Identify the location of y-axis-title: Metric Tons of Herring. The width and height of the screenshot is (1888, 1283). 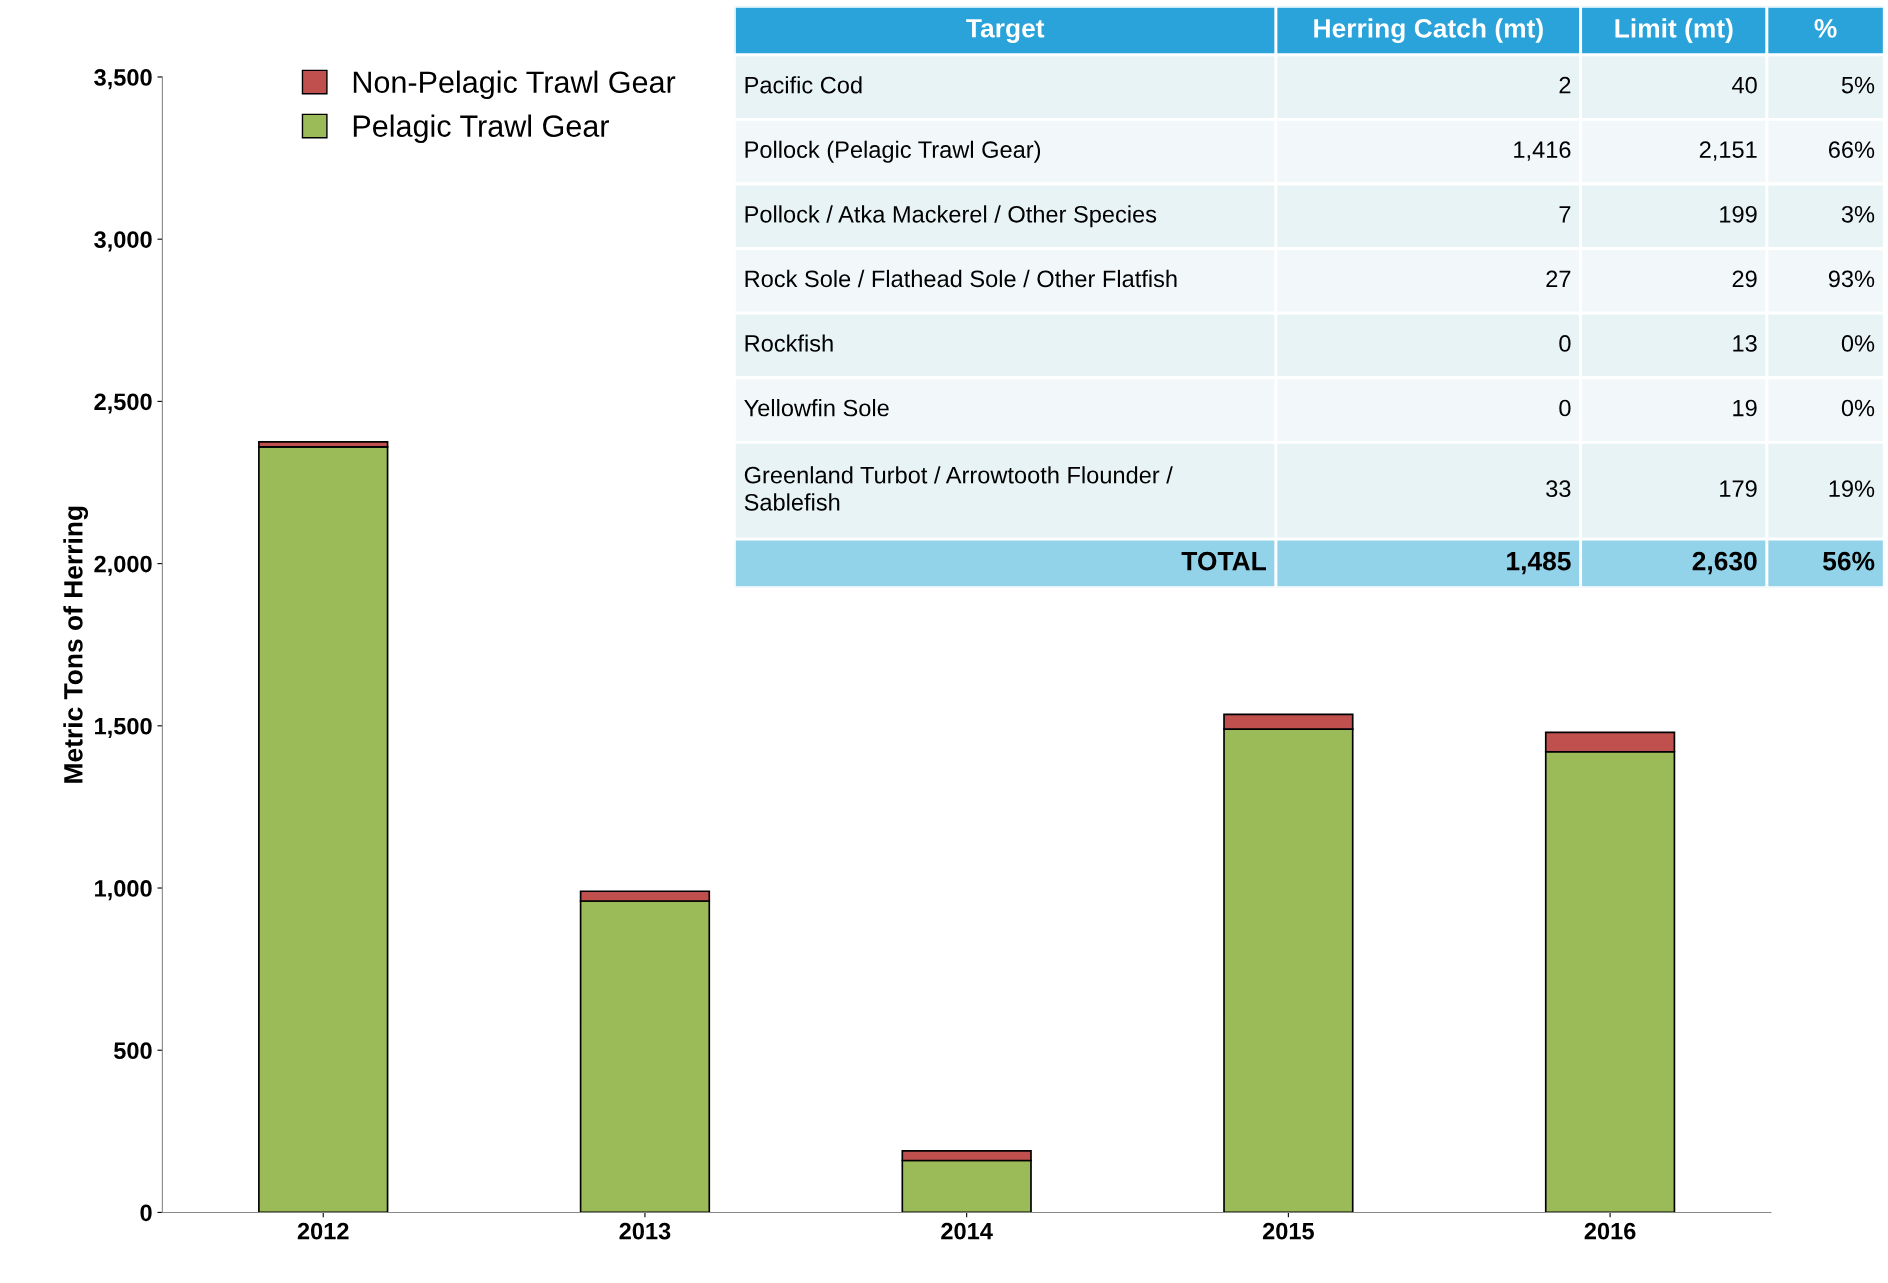
(76, 644).